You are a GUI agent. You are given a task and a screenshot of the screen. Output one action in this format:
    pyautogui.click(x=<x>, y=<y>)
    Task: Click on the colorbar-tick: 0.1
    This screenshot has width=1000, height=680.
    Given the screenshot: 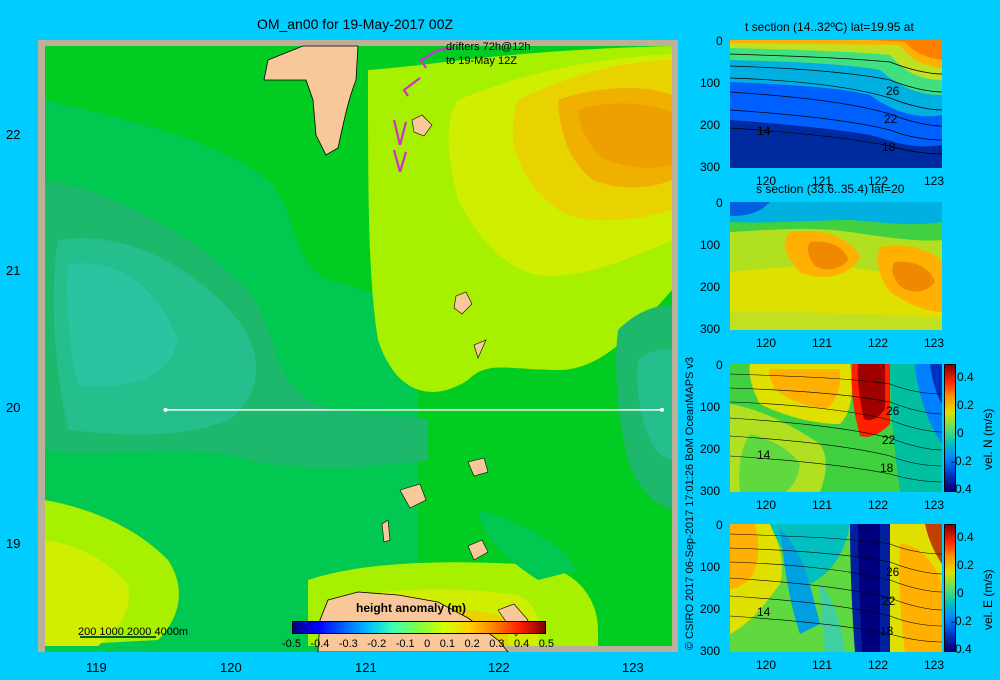 What is the action you would take?
    pyautogui.click(x=447, y=644)
    